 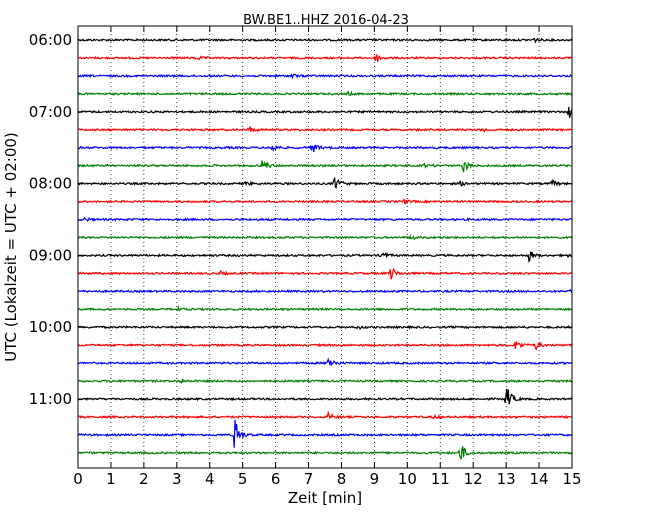 I want to click on x-tick-label: 3, so click(x=177, y=479).